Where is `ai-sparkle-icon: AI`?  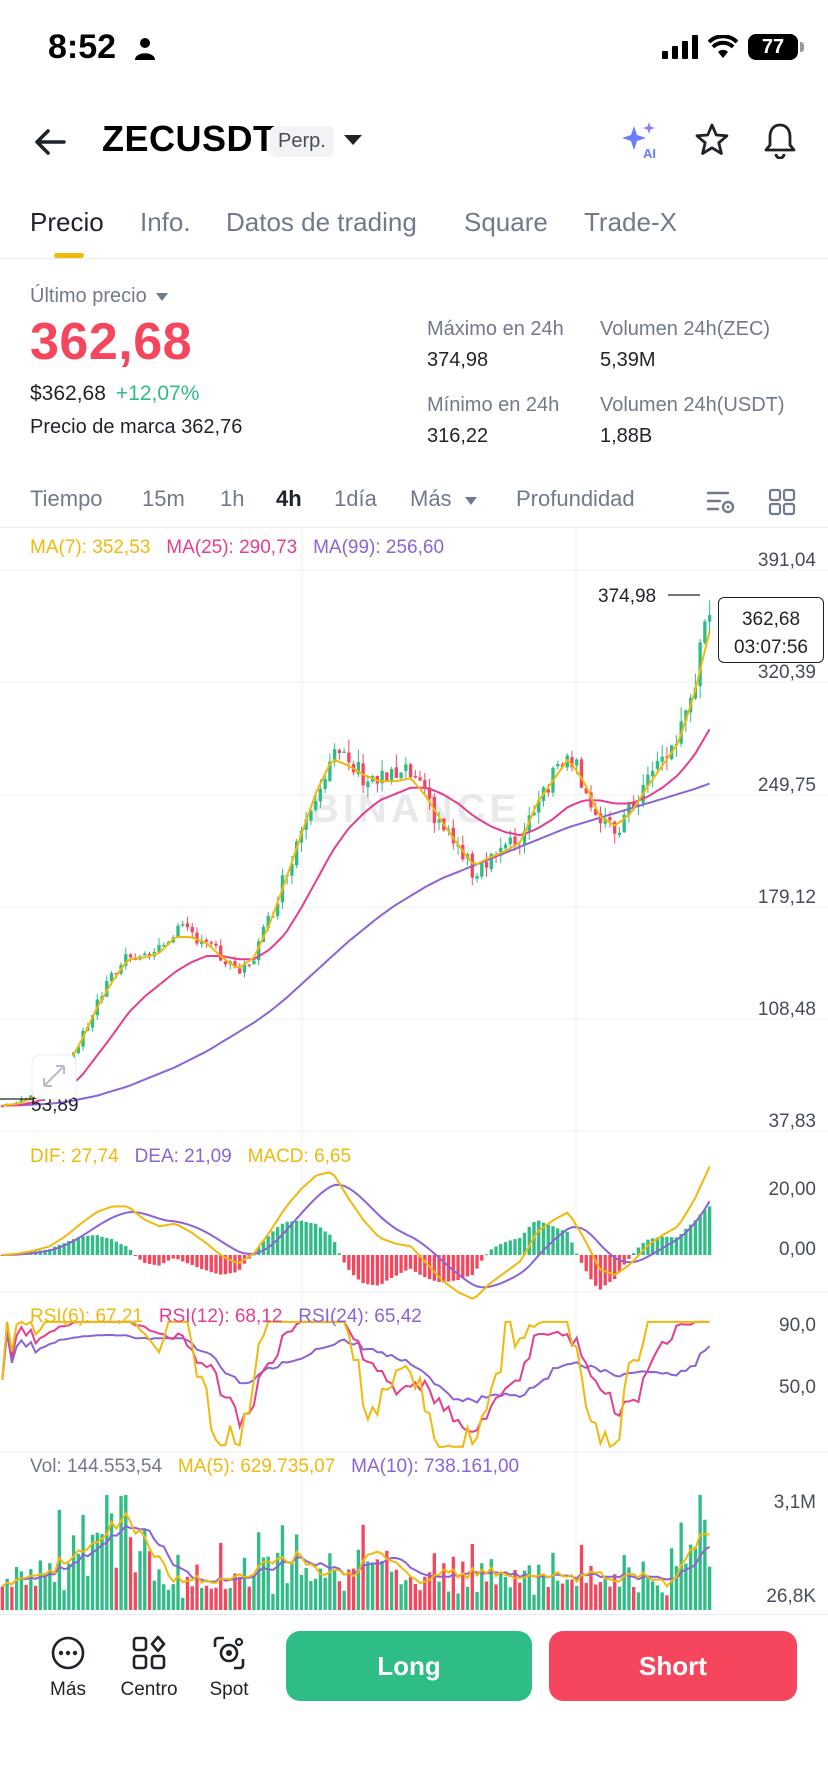 ai-sparkle-icon: AI is located at coordinates (641, 140).